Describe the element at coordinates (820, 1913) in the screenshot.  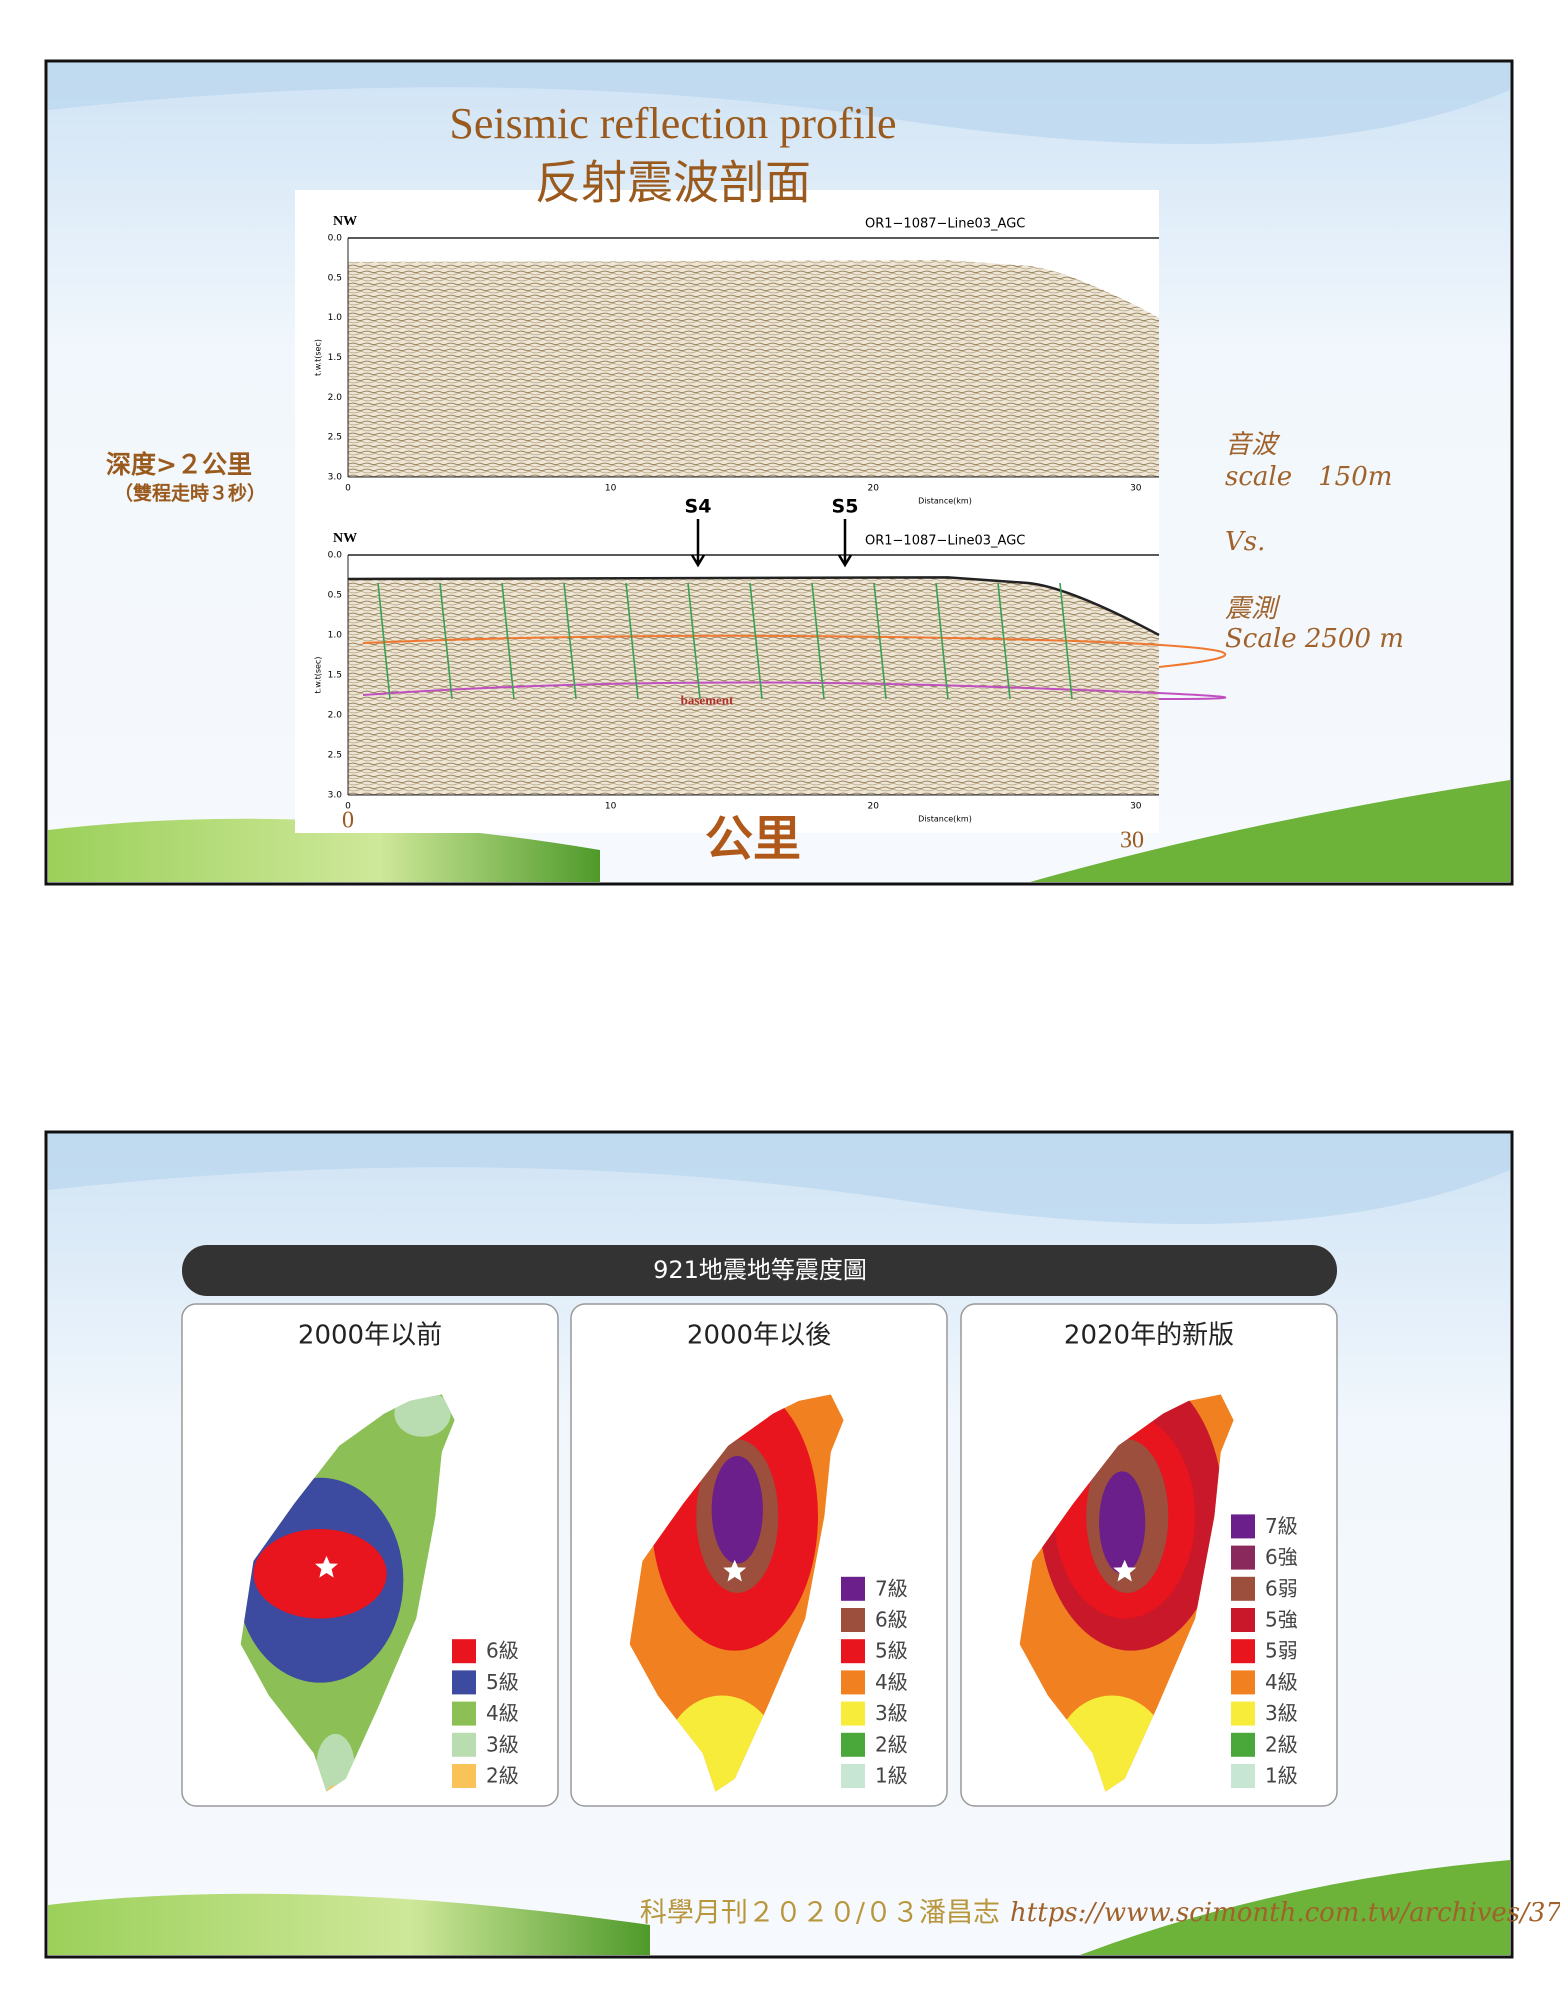
I see `footer-source: 科學月刊２０２０/０３潘昌志` at that location.